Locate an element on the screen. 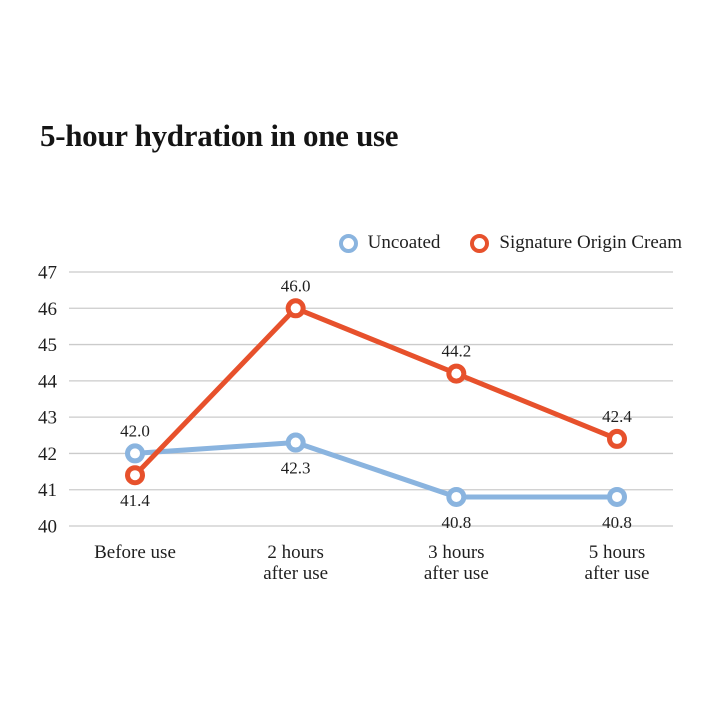 The width and height of the screenshot is (720, 720). y-tick-41: 41 is located at coordinates (47, 490).